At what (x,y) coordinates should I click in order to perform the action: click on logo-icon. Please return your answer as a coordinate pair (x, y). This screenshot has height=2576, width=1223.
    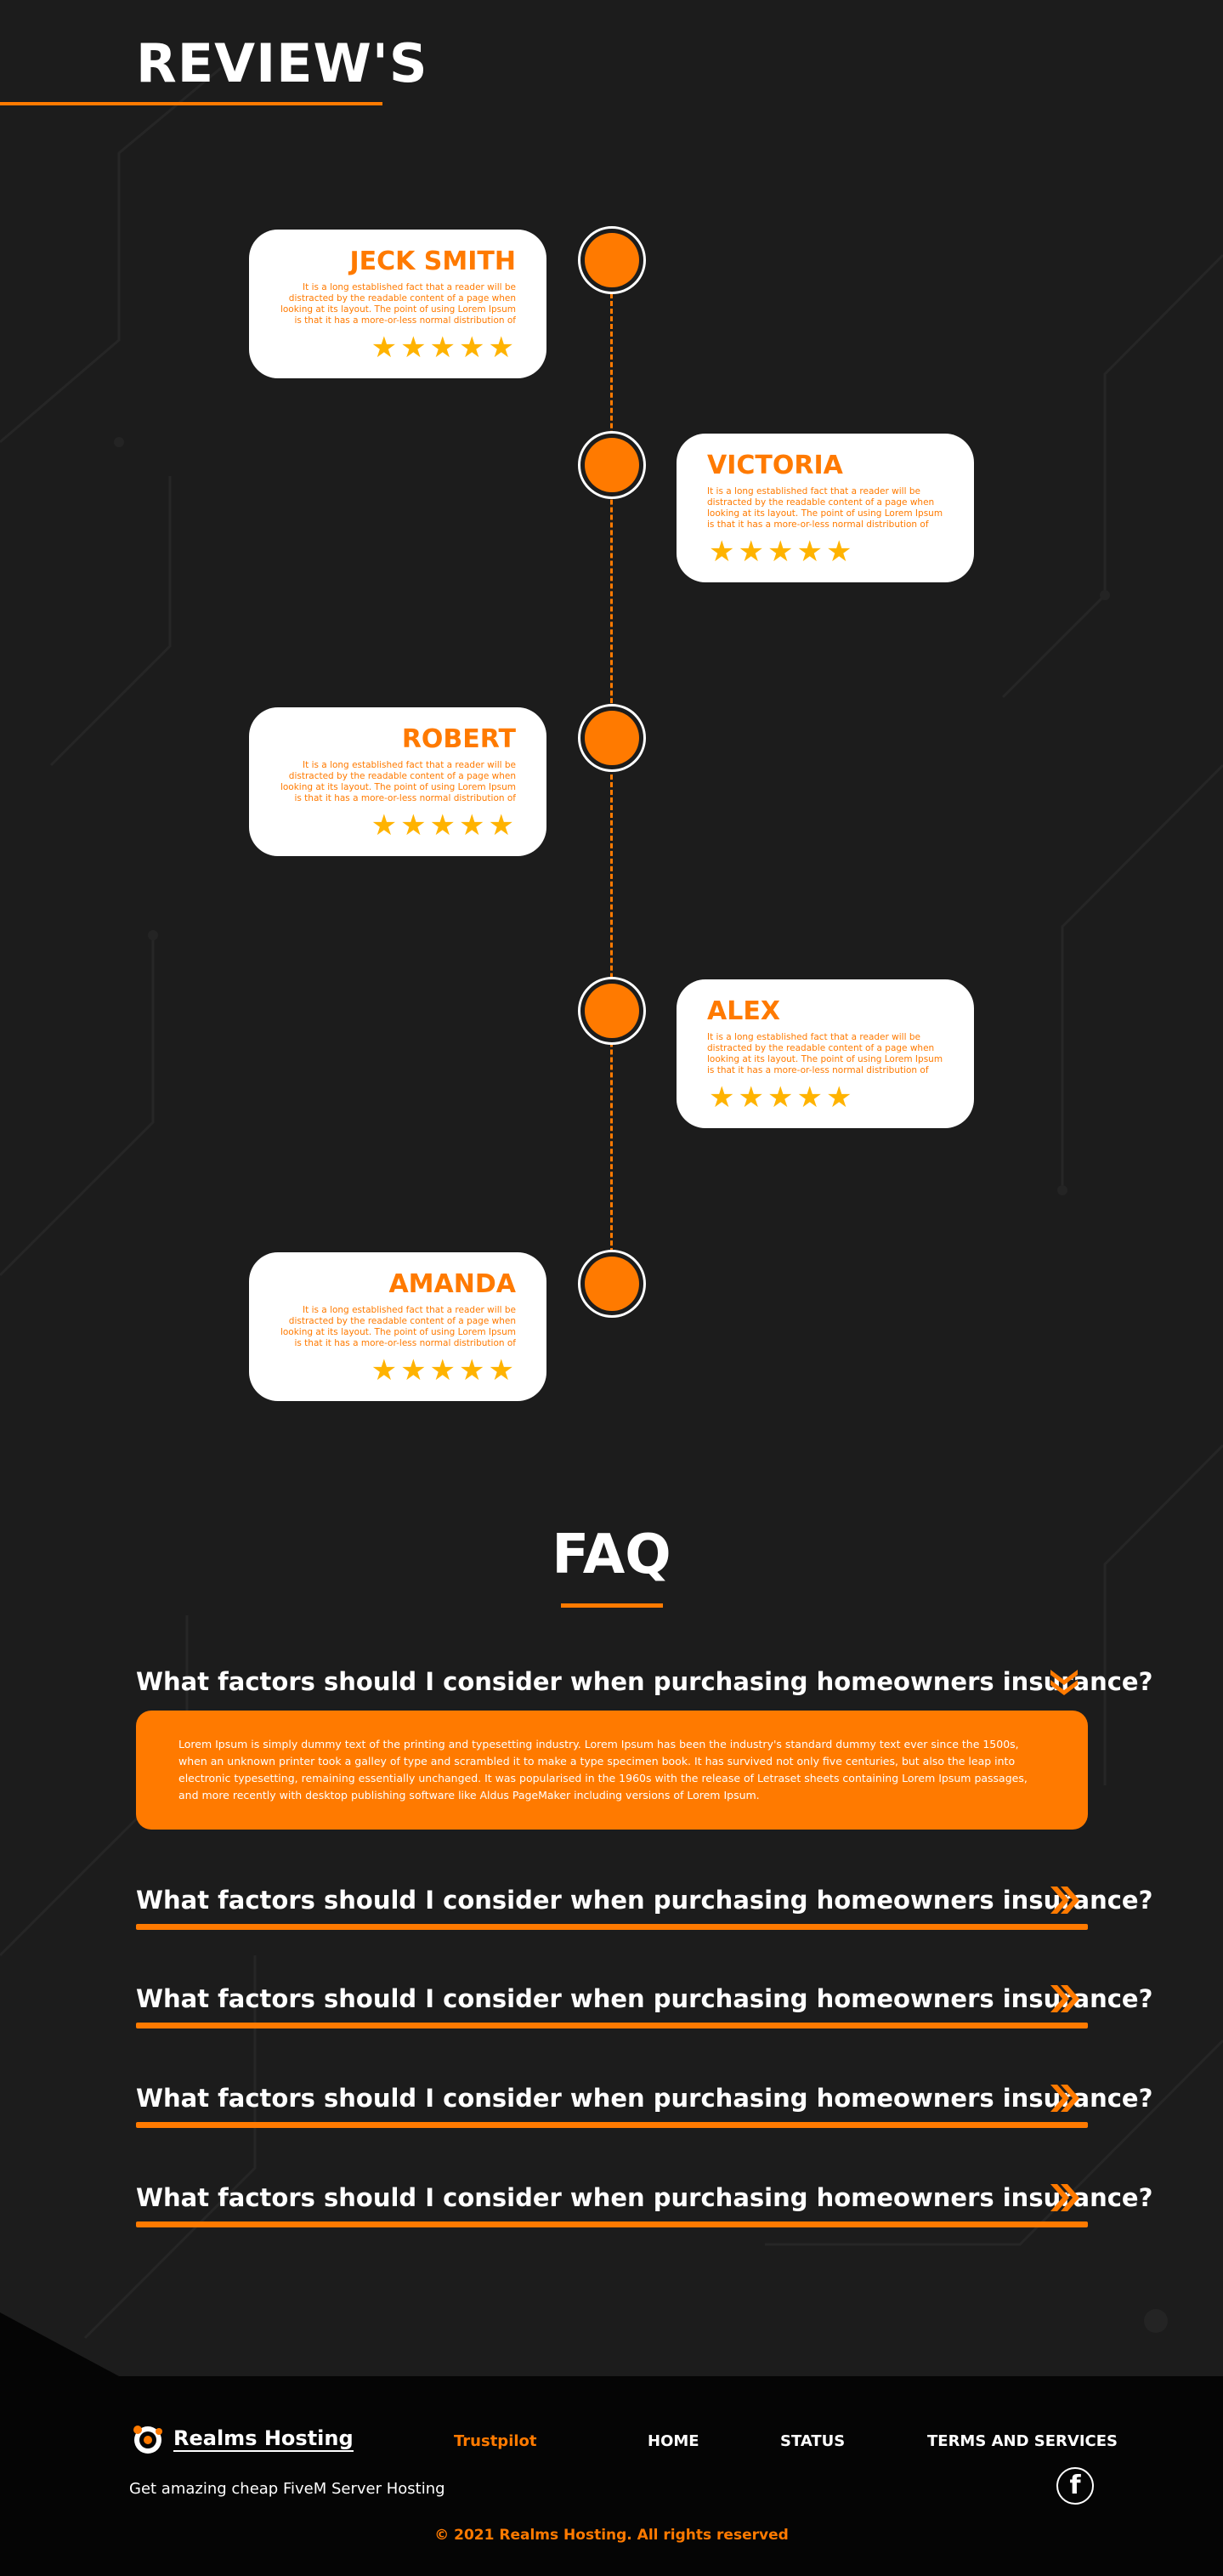
    Looking at the image, I should click on (147, 2440).